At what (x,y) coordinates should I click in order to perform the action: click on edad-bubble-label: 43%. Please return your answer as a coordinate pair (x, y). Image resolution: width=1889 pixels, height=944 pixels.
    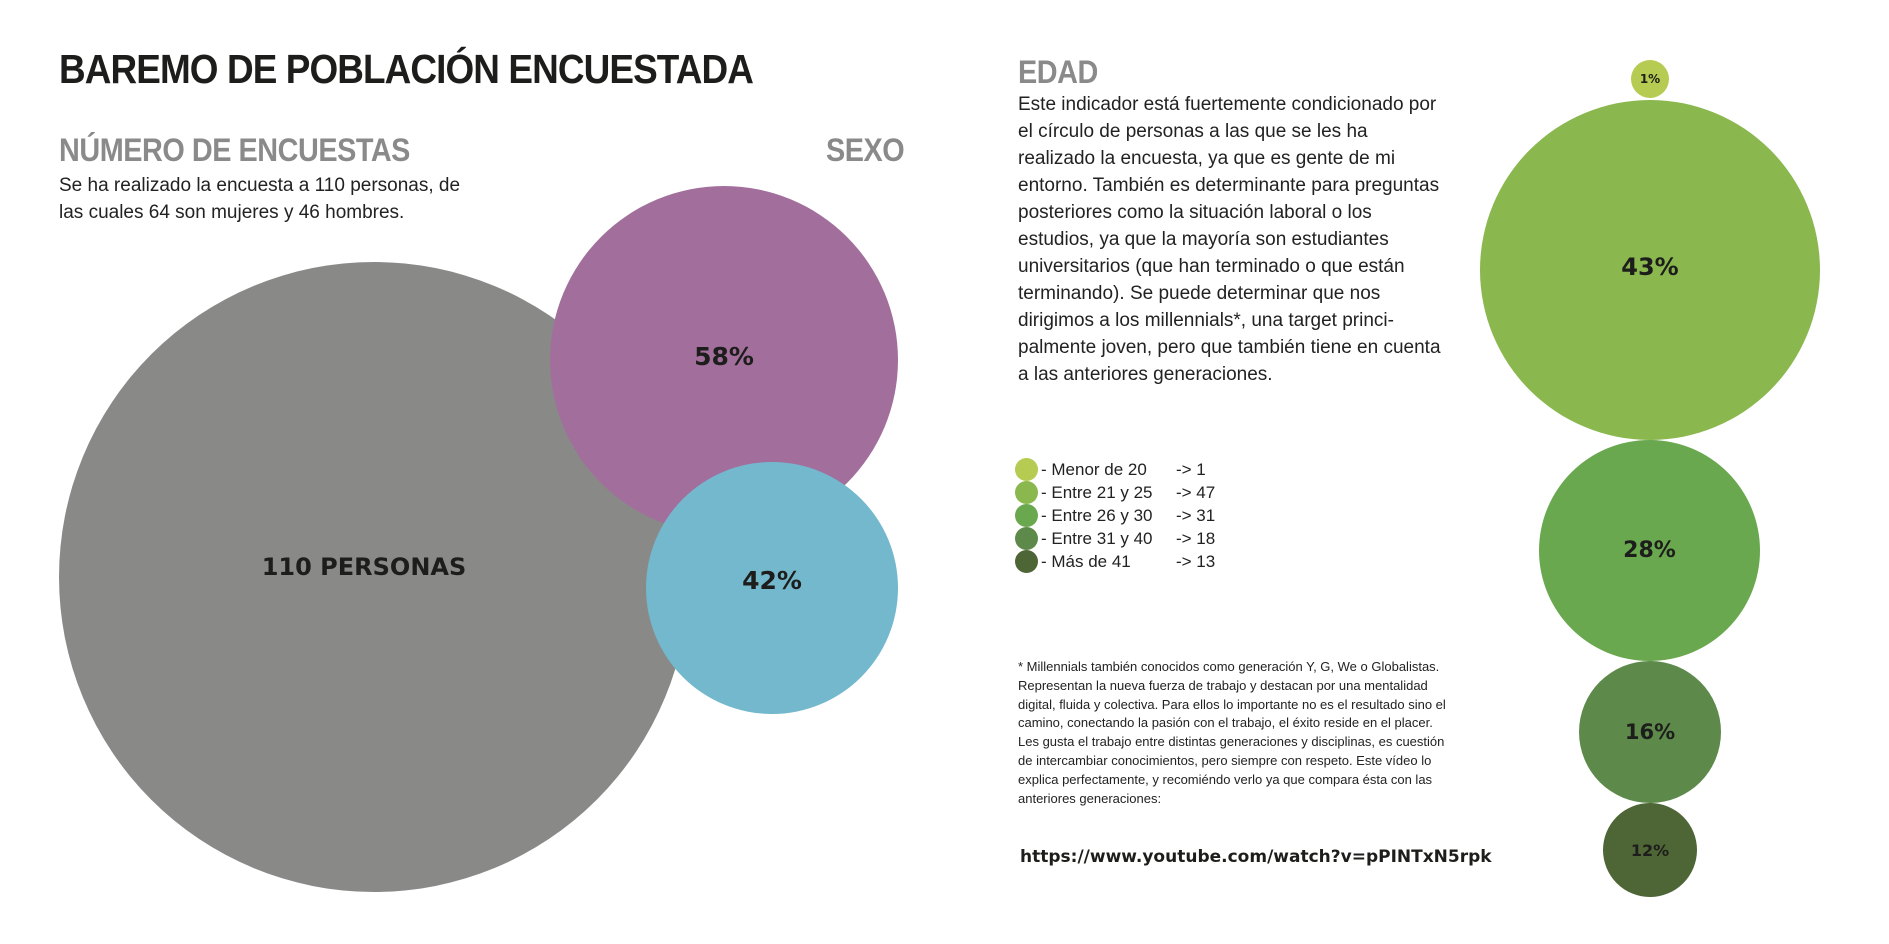
    Looking at the image, I should click on (1650, 267).